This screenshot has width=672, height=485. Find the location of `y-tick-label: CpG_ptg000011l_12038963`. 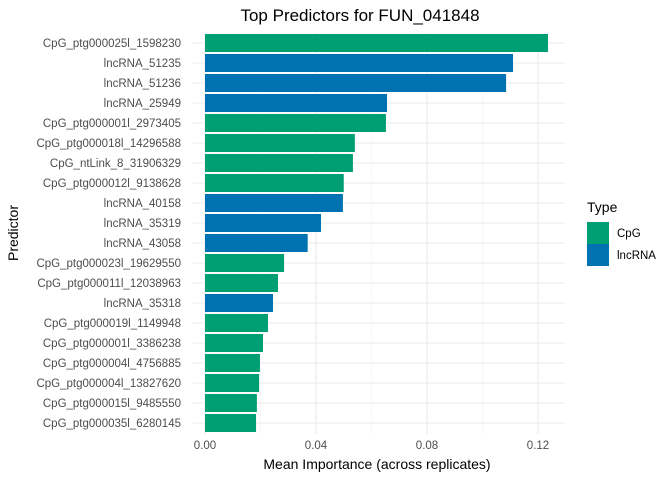

y-tick-label: CpG_ptg000011l_12038963 is located at coordinates (109, 284).